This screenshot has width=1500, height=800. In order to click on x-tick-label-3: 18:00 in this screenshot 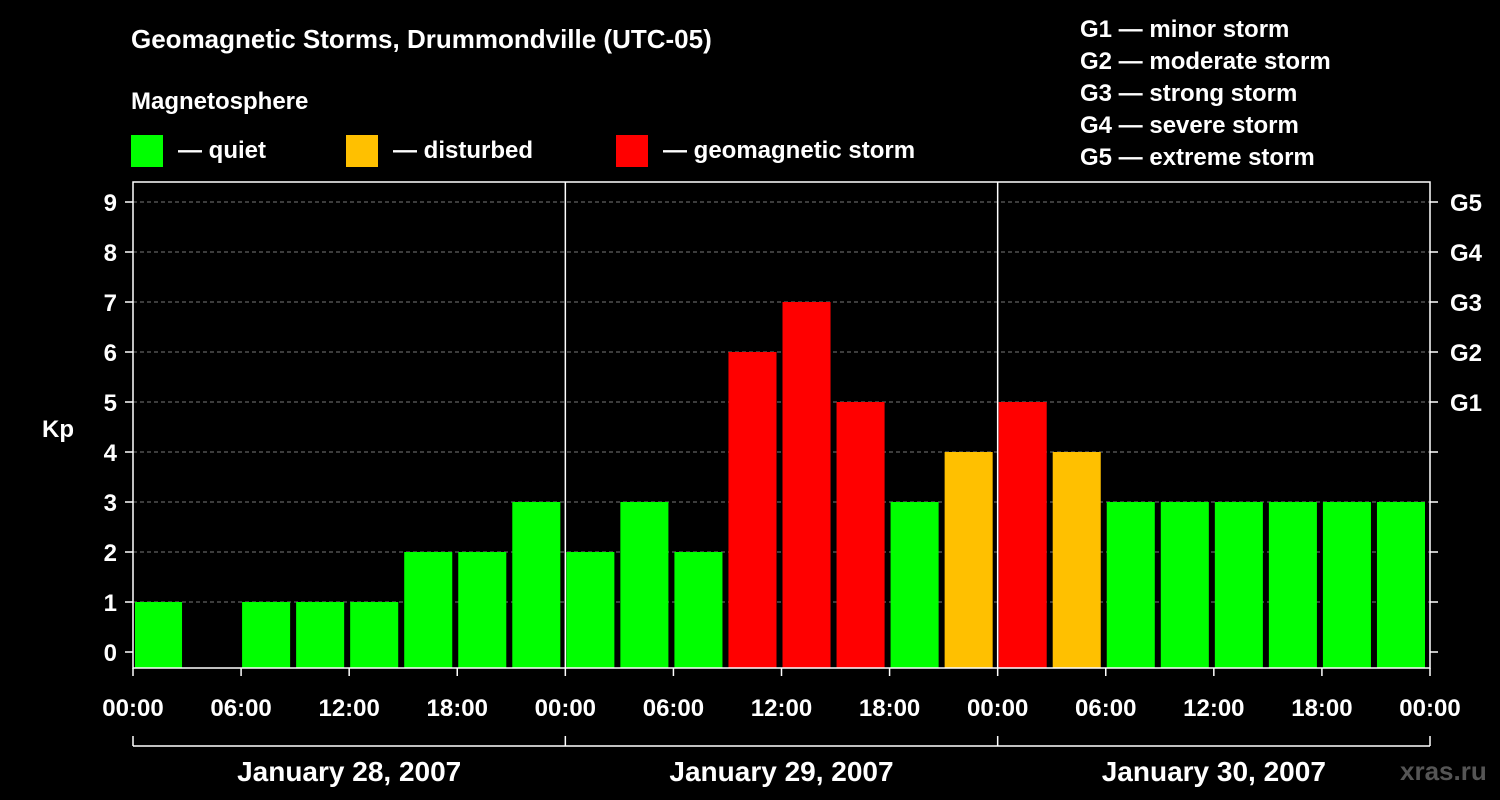, I will do `click(457, 708)`.